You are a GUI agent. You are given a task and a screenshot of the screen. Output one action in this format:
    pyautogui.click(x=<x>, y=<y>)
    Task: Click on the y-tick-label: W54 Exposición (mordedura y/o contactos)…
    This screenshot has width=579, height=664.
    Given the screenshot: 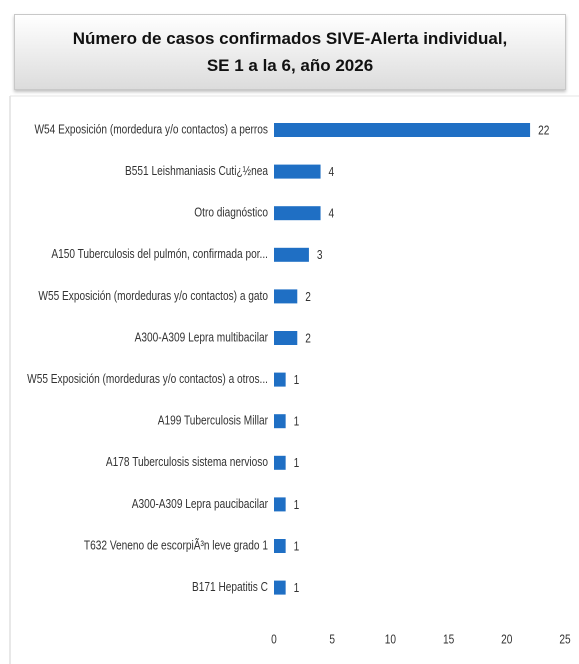 What is the action you would take?
    pyautogui.click(x=151, y=129)
    